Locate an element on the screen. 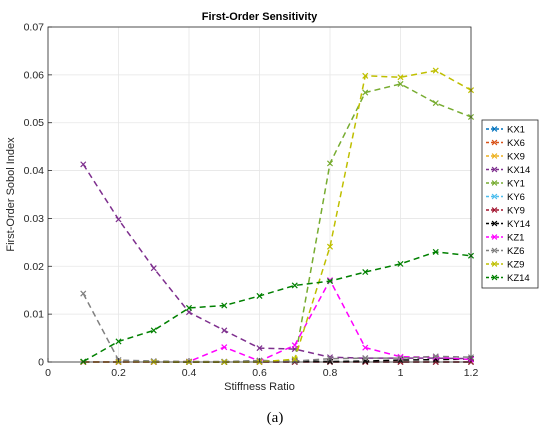  figure-caption: (a) is located at coordinates (275, 418).